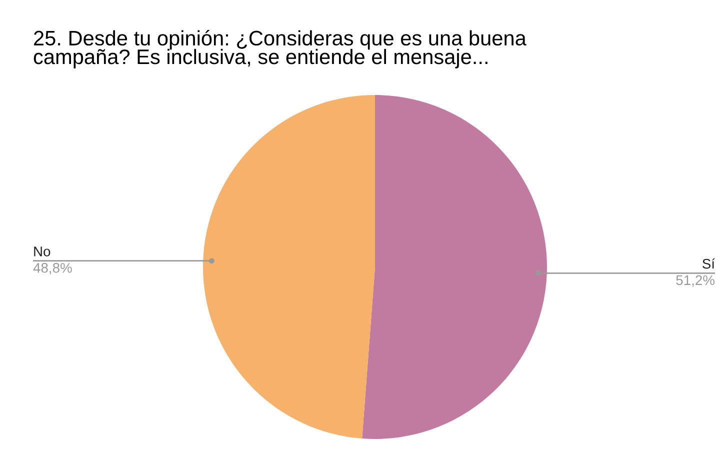  What do you see at coordinates (52, 268) in the screenshot?
I see `data-label: 48,8%` at bounding box center [52, 268].